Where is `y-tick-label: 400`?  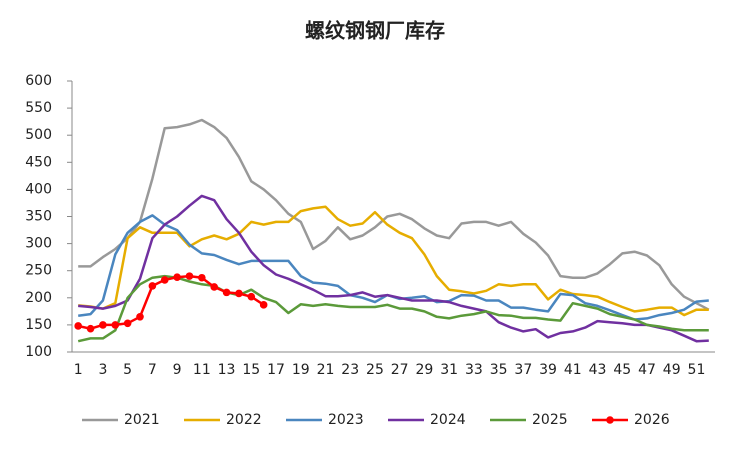 y-tick-label: 400 is located at coordinates (38, 189).